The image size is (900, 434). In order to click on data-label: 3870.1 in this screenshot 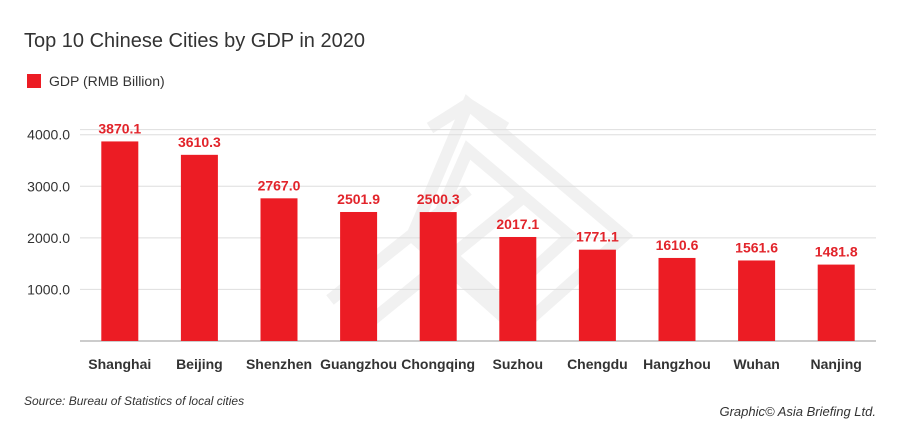, I will do `click(119, 128)`.